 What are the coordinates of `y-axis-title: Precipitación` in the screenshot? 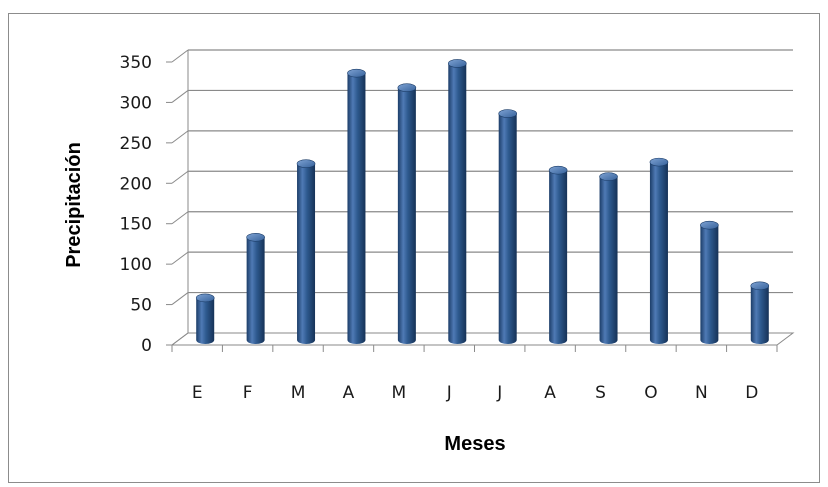 It's located at (74, 205).